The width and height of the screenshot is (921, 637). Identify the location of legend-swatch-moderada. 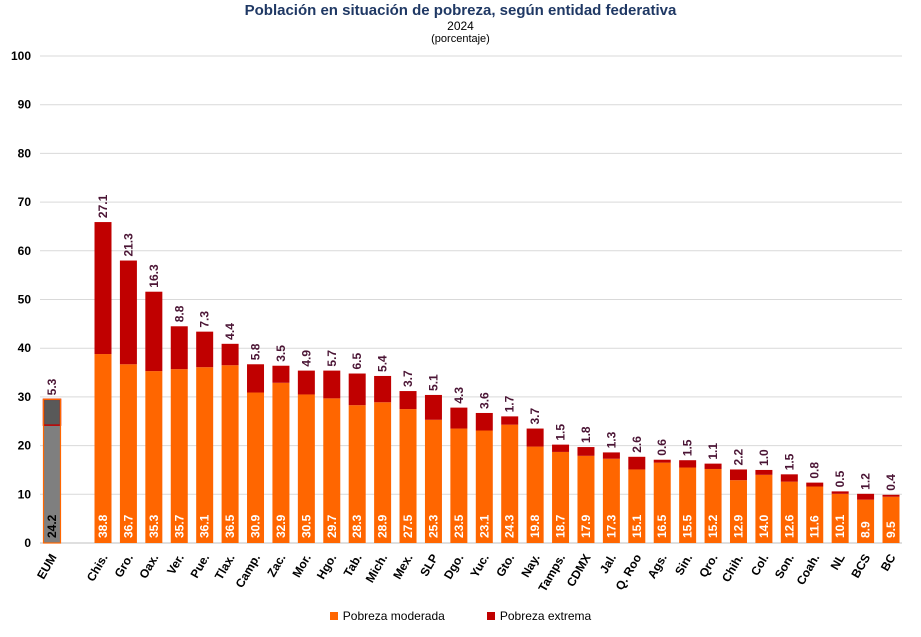
(333, 616).